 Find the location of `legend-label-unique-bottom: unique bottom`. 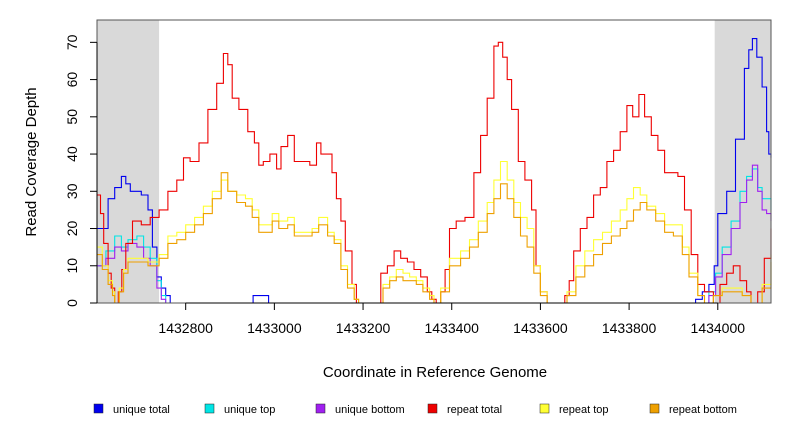

legend-label-unique-bottom: unique bottom is located at coordinates (370, 410).